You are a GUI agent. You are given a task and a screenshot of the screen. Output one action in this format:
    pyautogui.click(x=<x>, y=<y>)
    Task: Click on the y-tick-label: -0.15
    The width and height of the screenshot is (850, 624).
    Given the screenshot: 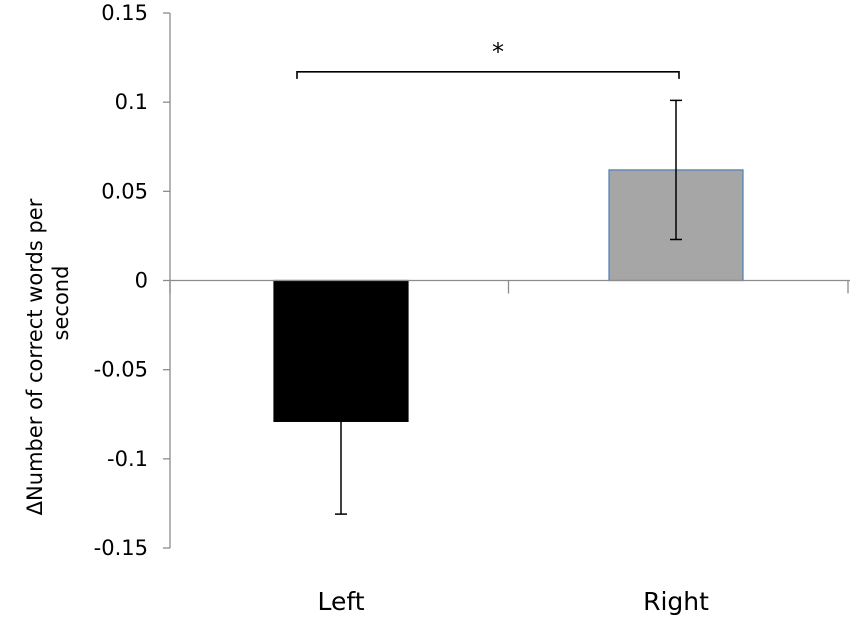 What is the action you would take?
    pyautogui.click(x=121, y=548)
    